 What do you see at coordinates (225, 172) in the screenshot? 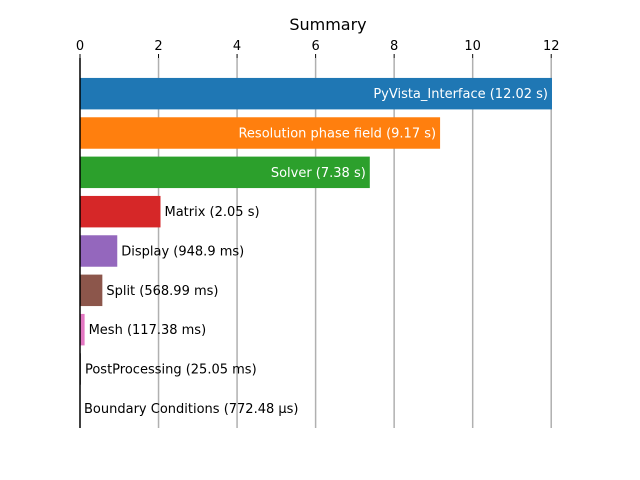
I see `bar-solver` at bounding box center [225, 172].